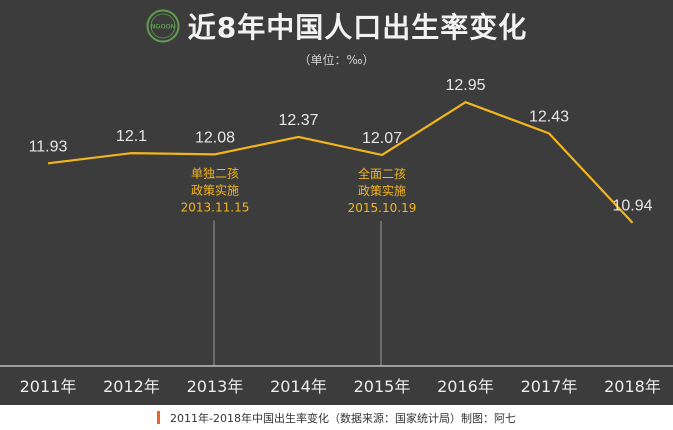  What do you see at coordinates (336, 60) in the screenshot?
I see `unit-label: （单位：‰）` at bounding box center [336, 60].